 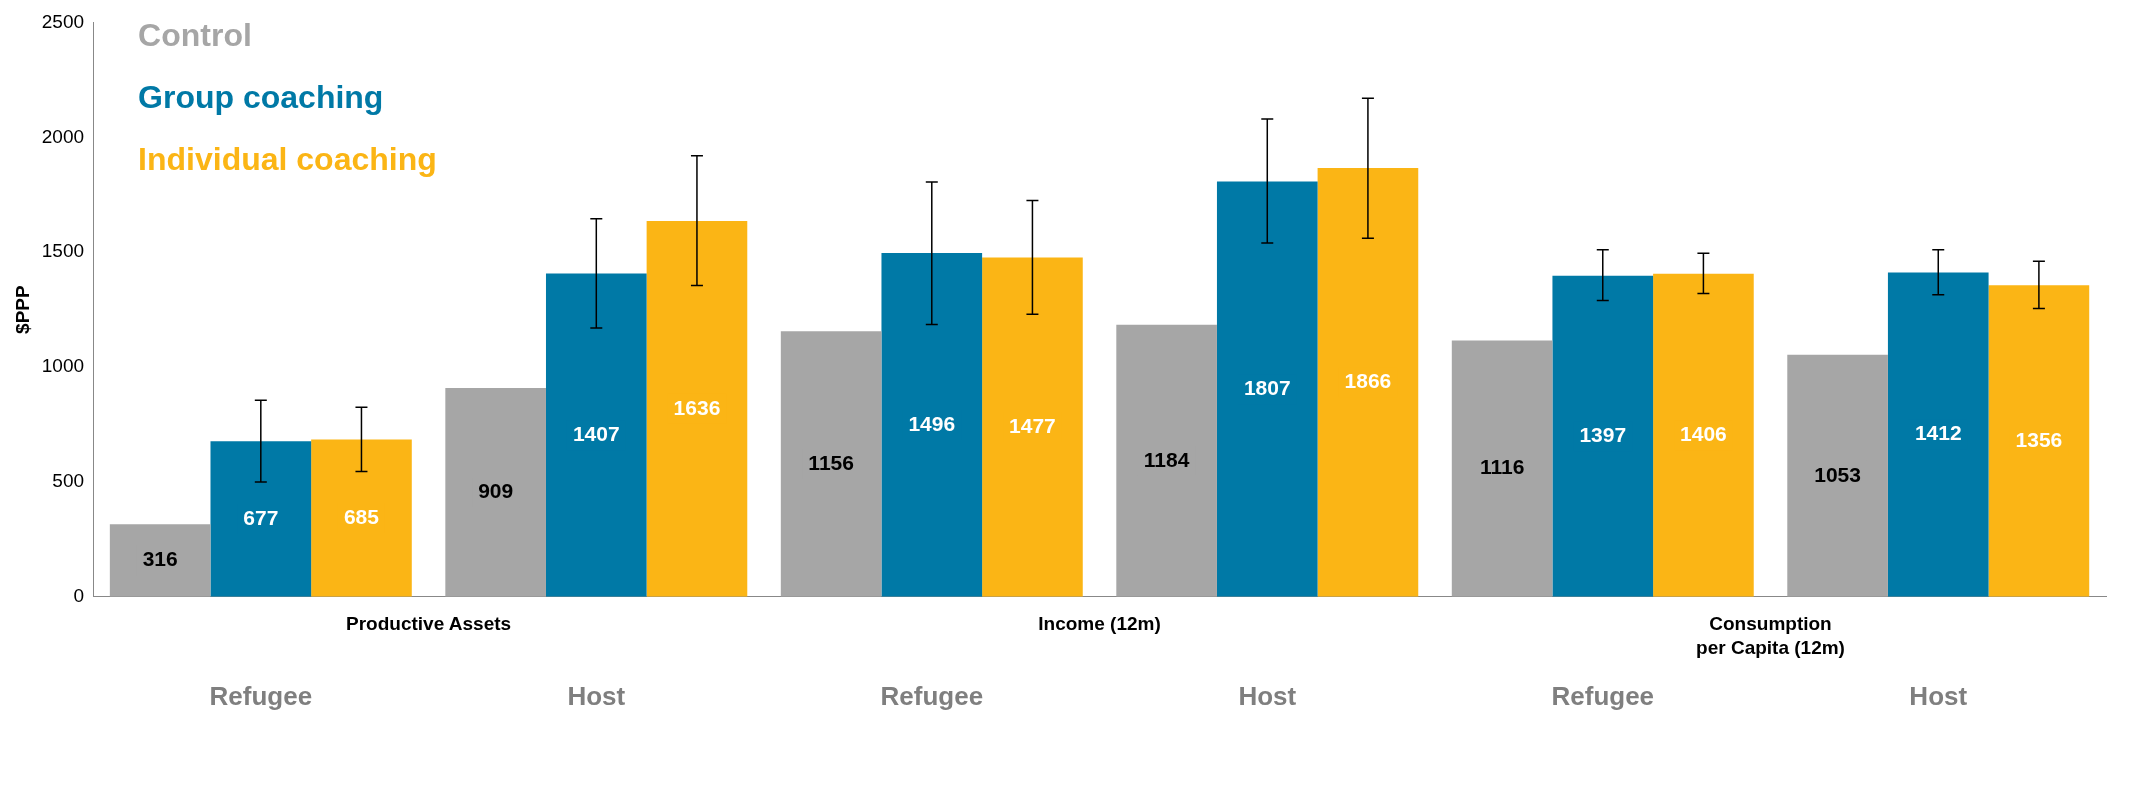 I want to click on y-tick-label: 500, so click(x=68, y=481).